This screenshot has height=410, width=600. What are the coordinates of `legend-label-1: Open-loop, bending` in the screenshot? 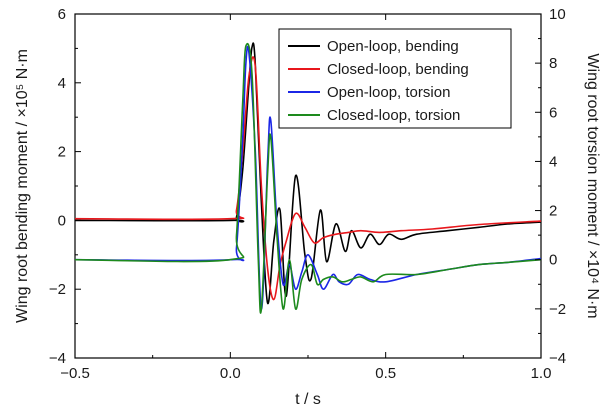 It's located at (393, 46).